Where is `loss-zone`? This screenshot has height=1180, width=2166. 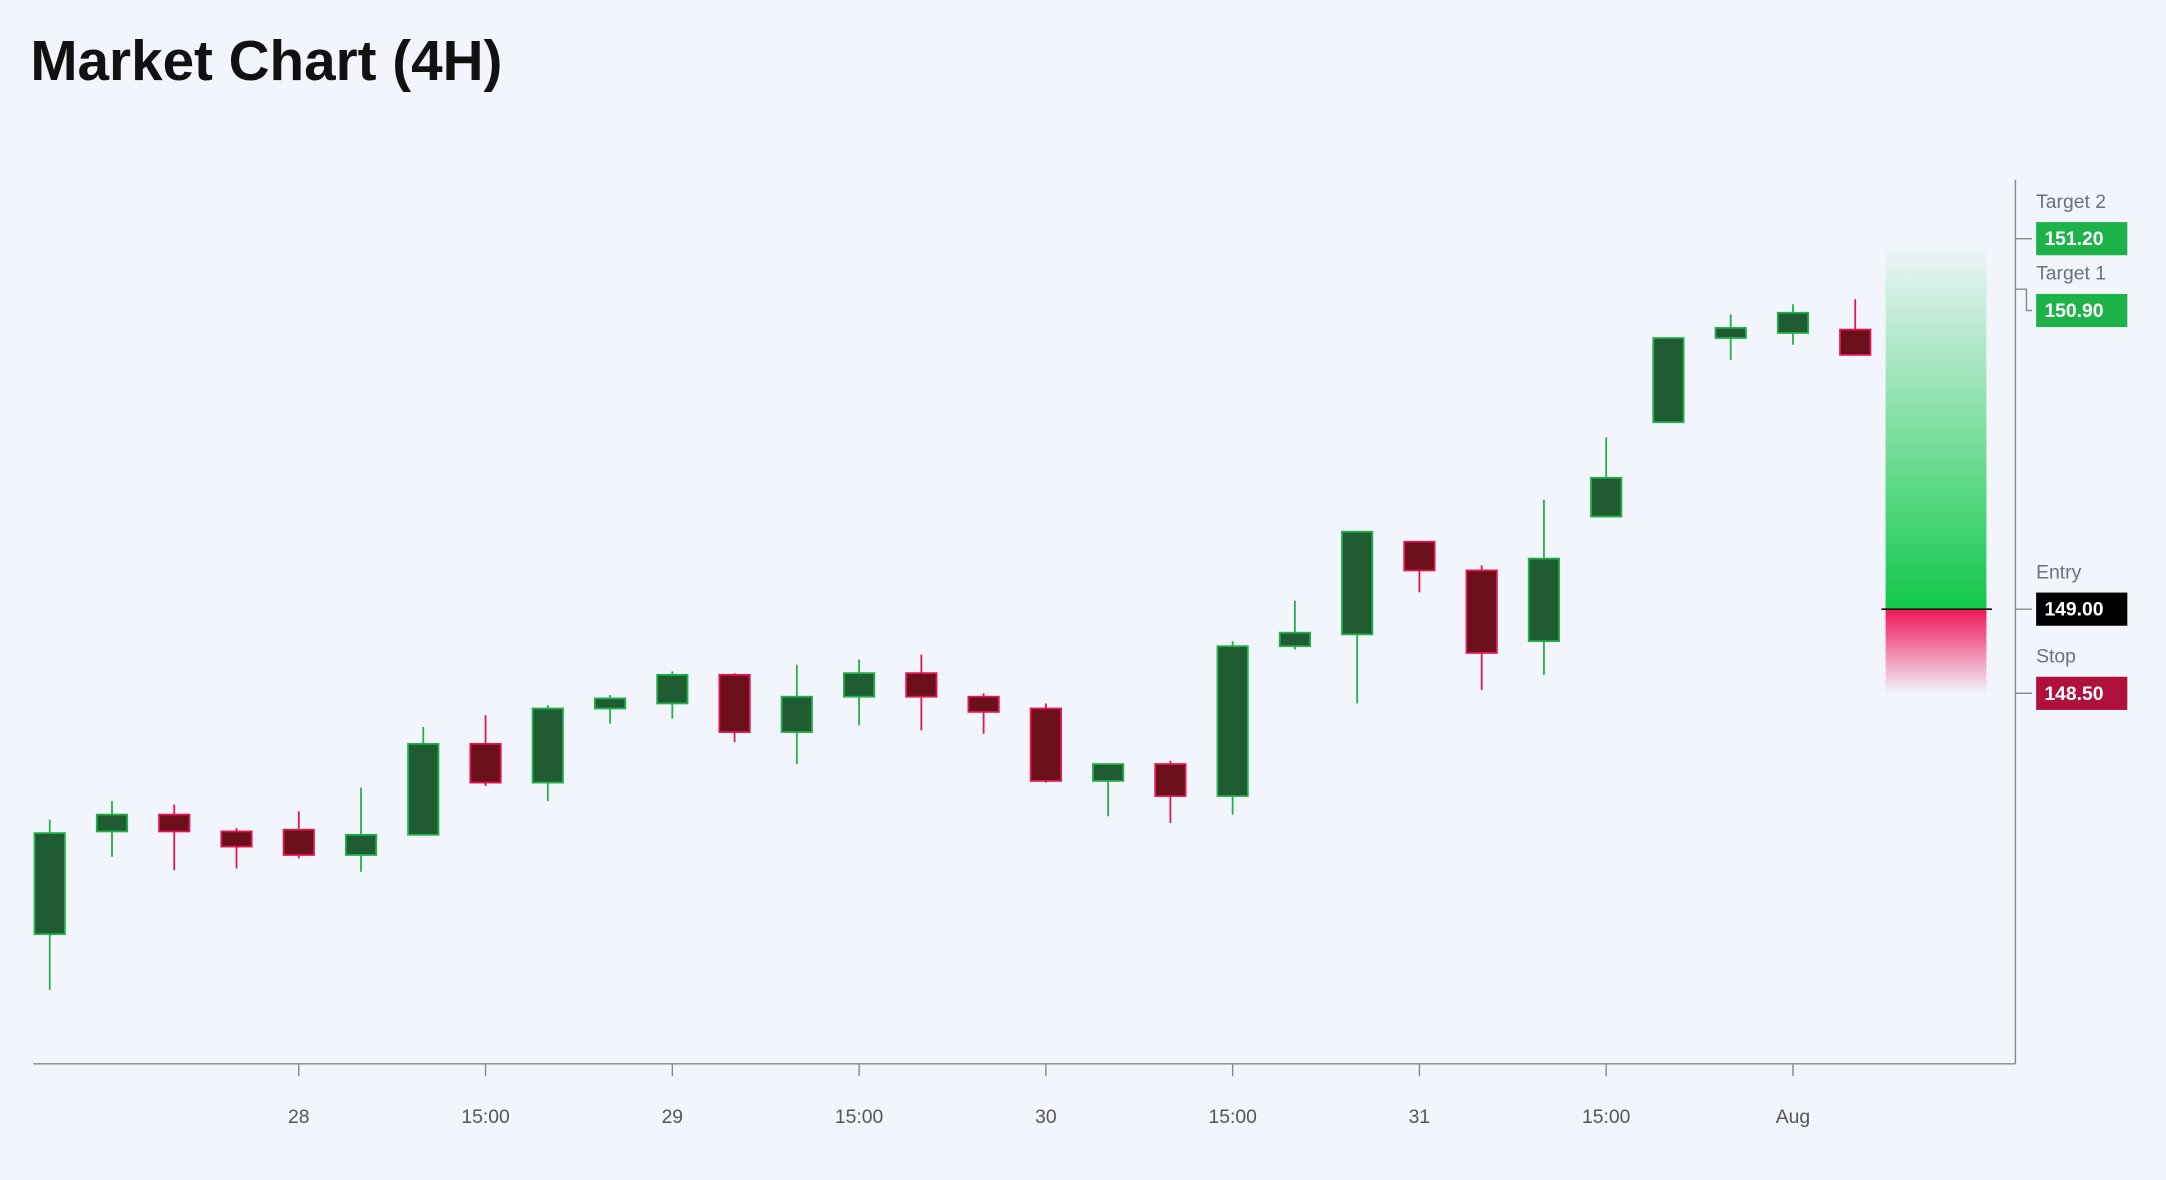 loss-zone is located at coordinates (1936, 651).